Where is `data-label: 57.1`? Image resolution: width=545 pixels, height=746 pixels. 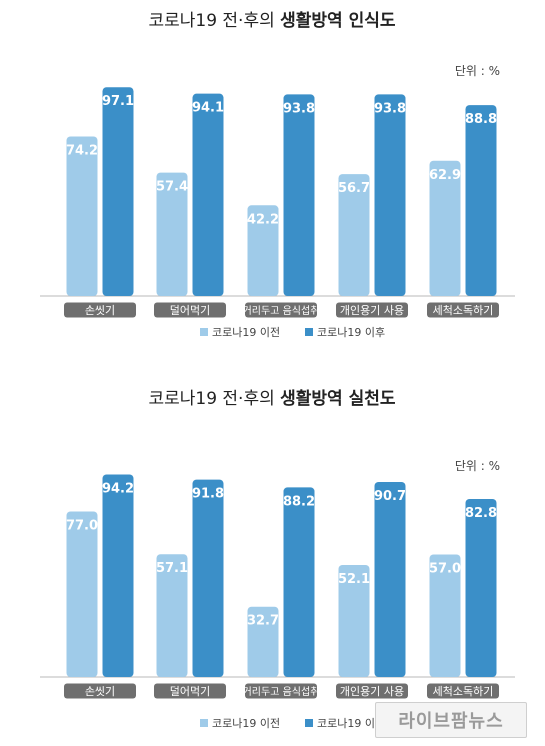
data-label: 57.1 is located at coordinates (172, 568).